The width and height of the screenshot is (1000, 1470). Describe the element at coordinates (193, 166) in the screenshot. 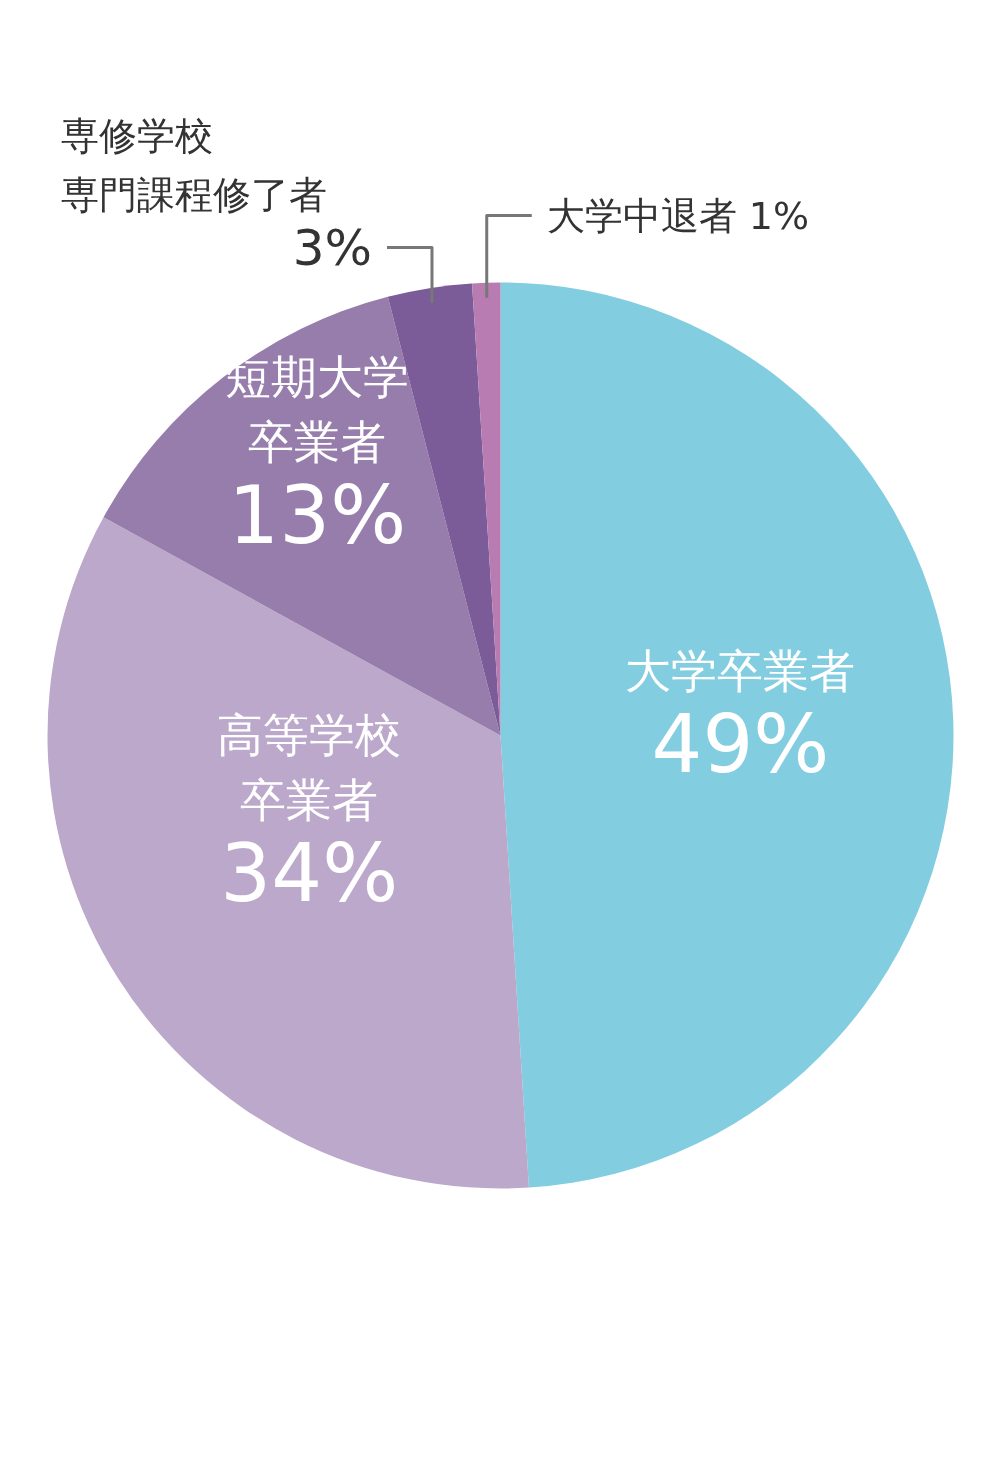

I see `slice-label: 専修学校専門課程修了者` at that location.